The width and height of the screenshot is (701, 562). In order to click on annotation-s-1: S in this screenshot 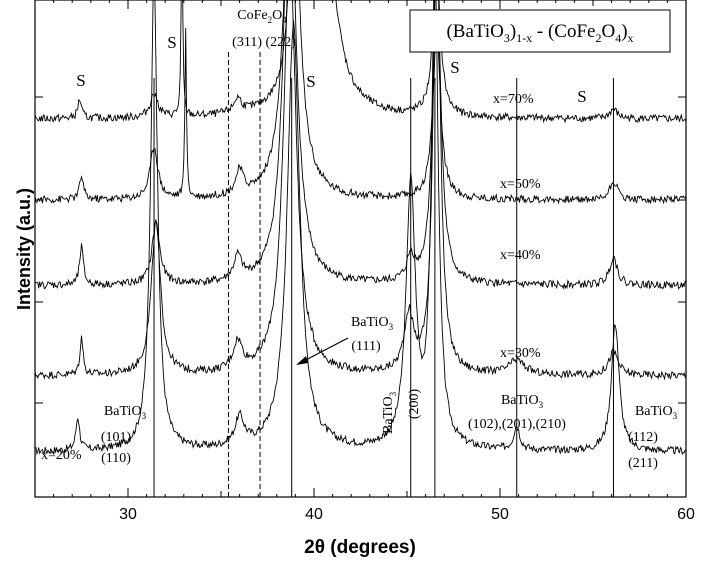, I will do `click(80, 80)`.